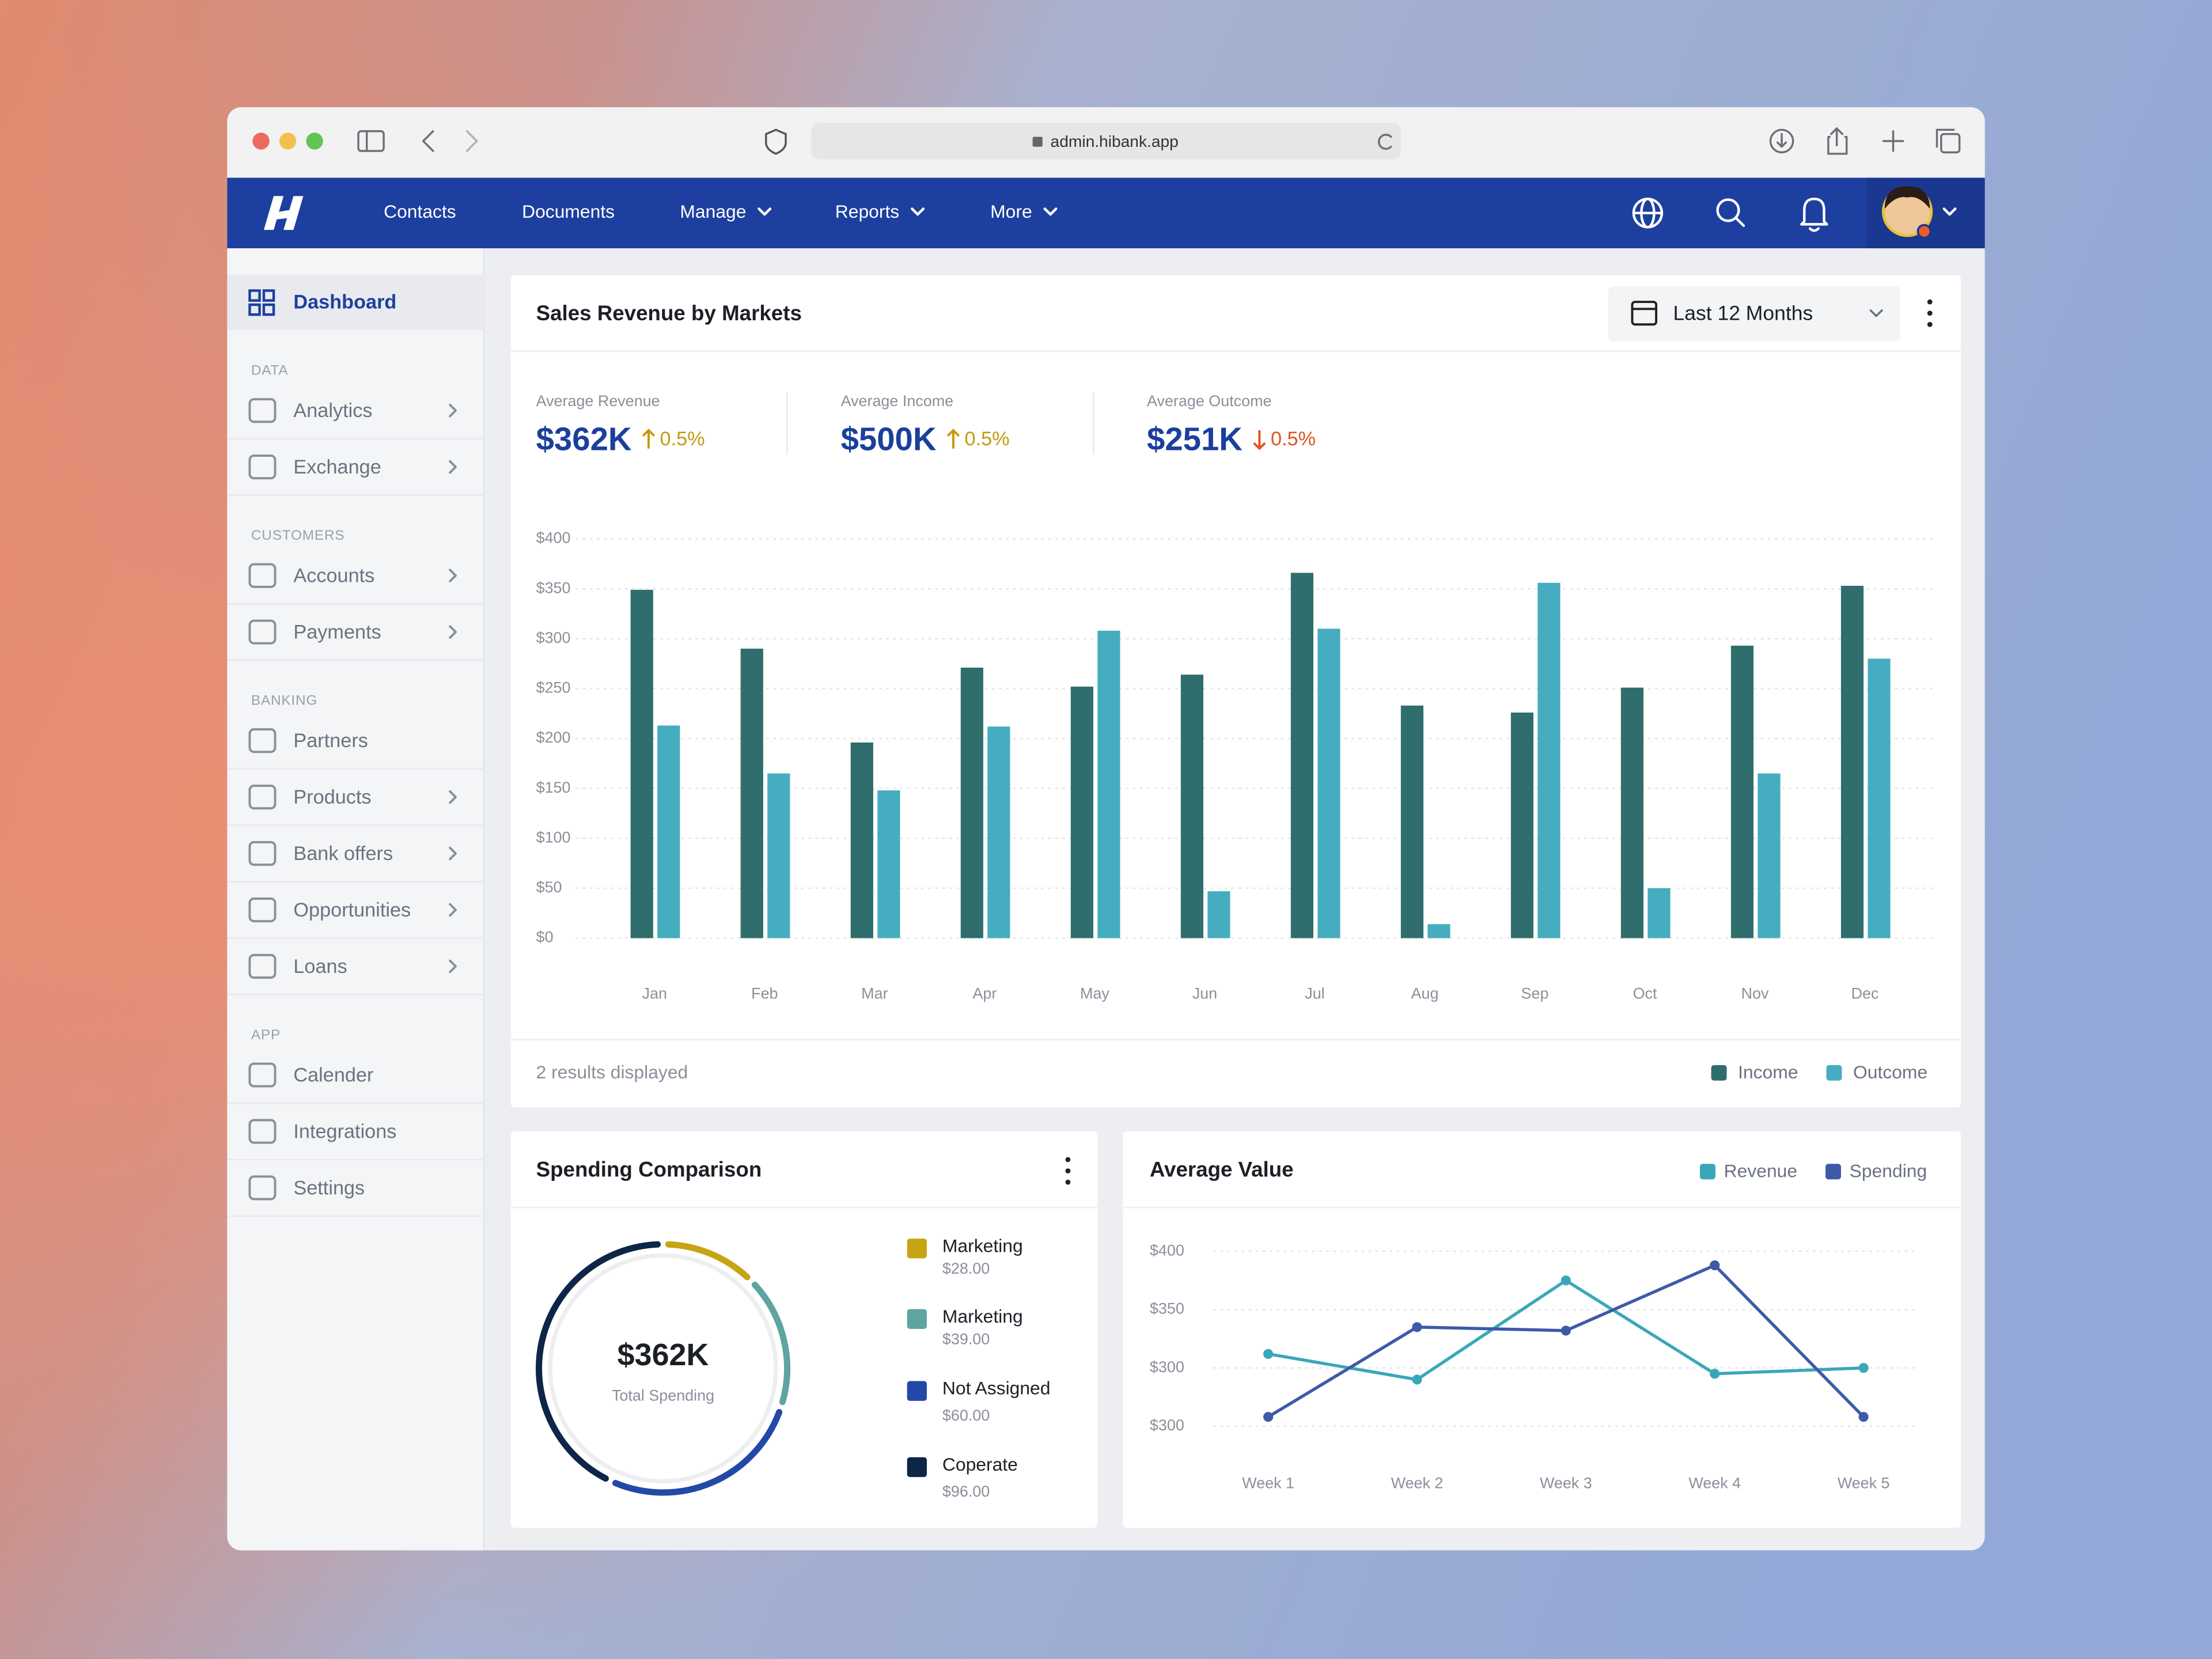 This screenshot has height=1659, width=2212. I want to click on x-tick-label: Nov, so click(1755, 993).